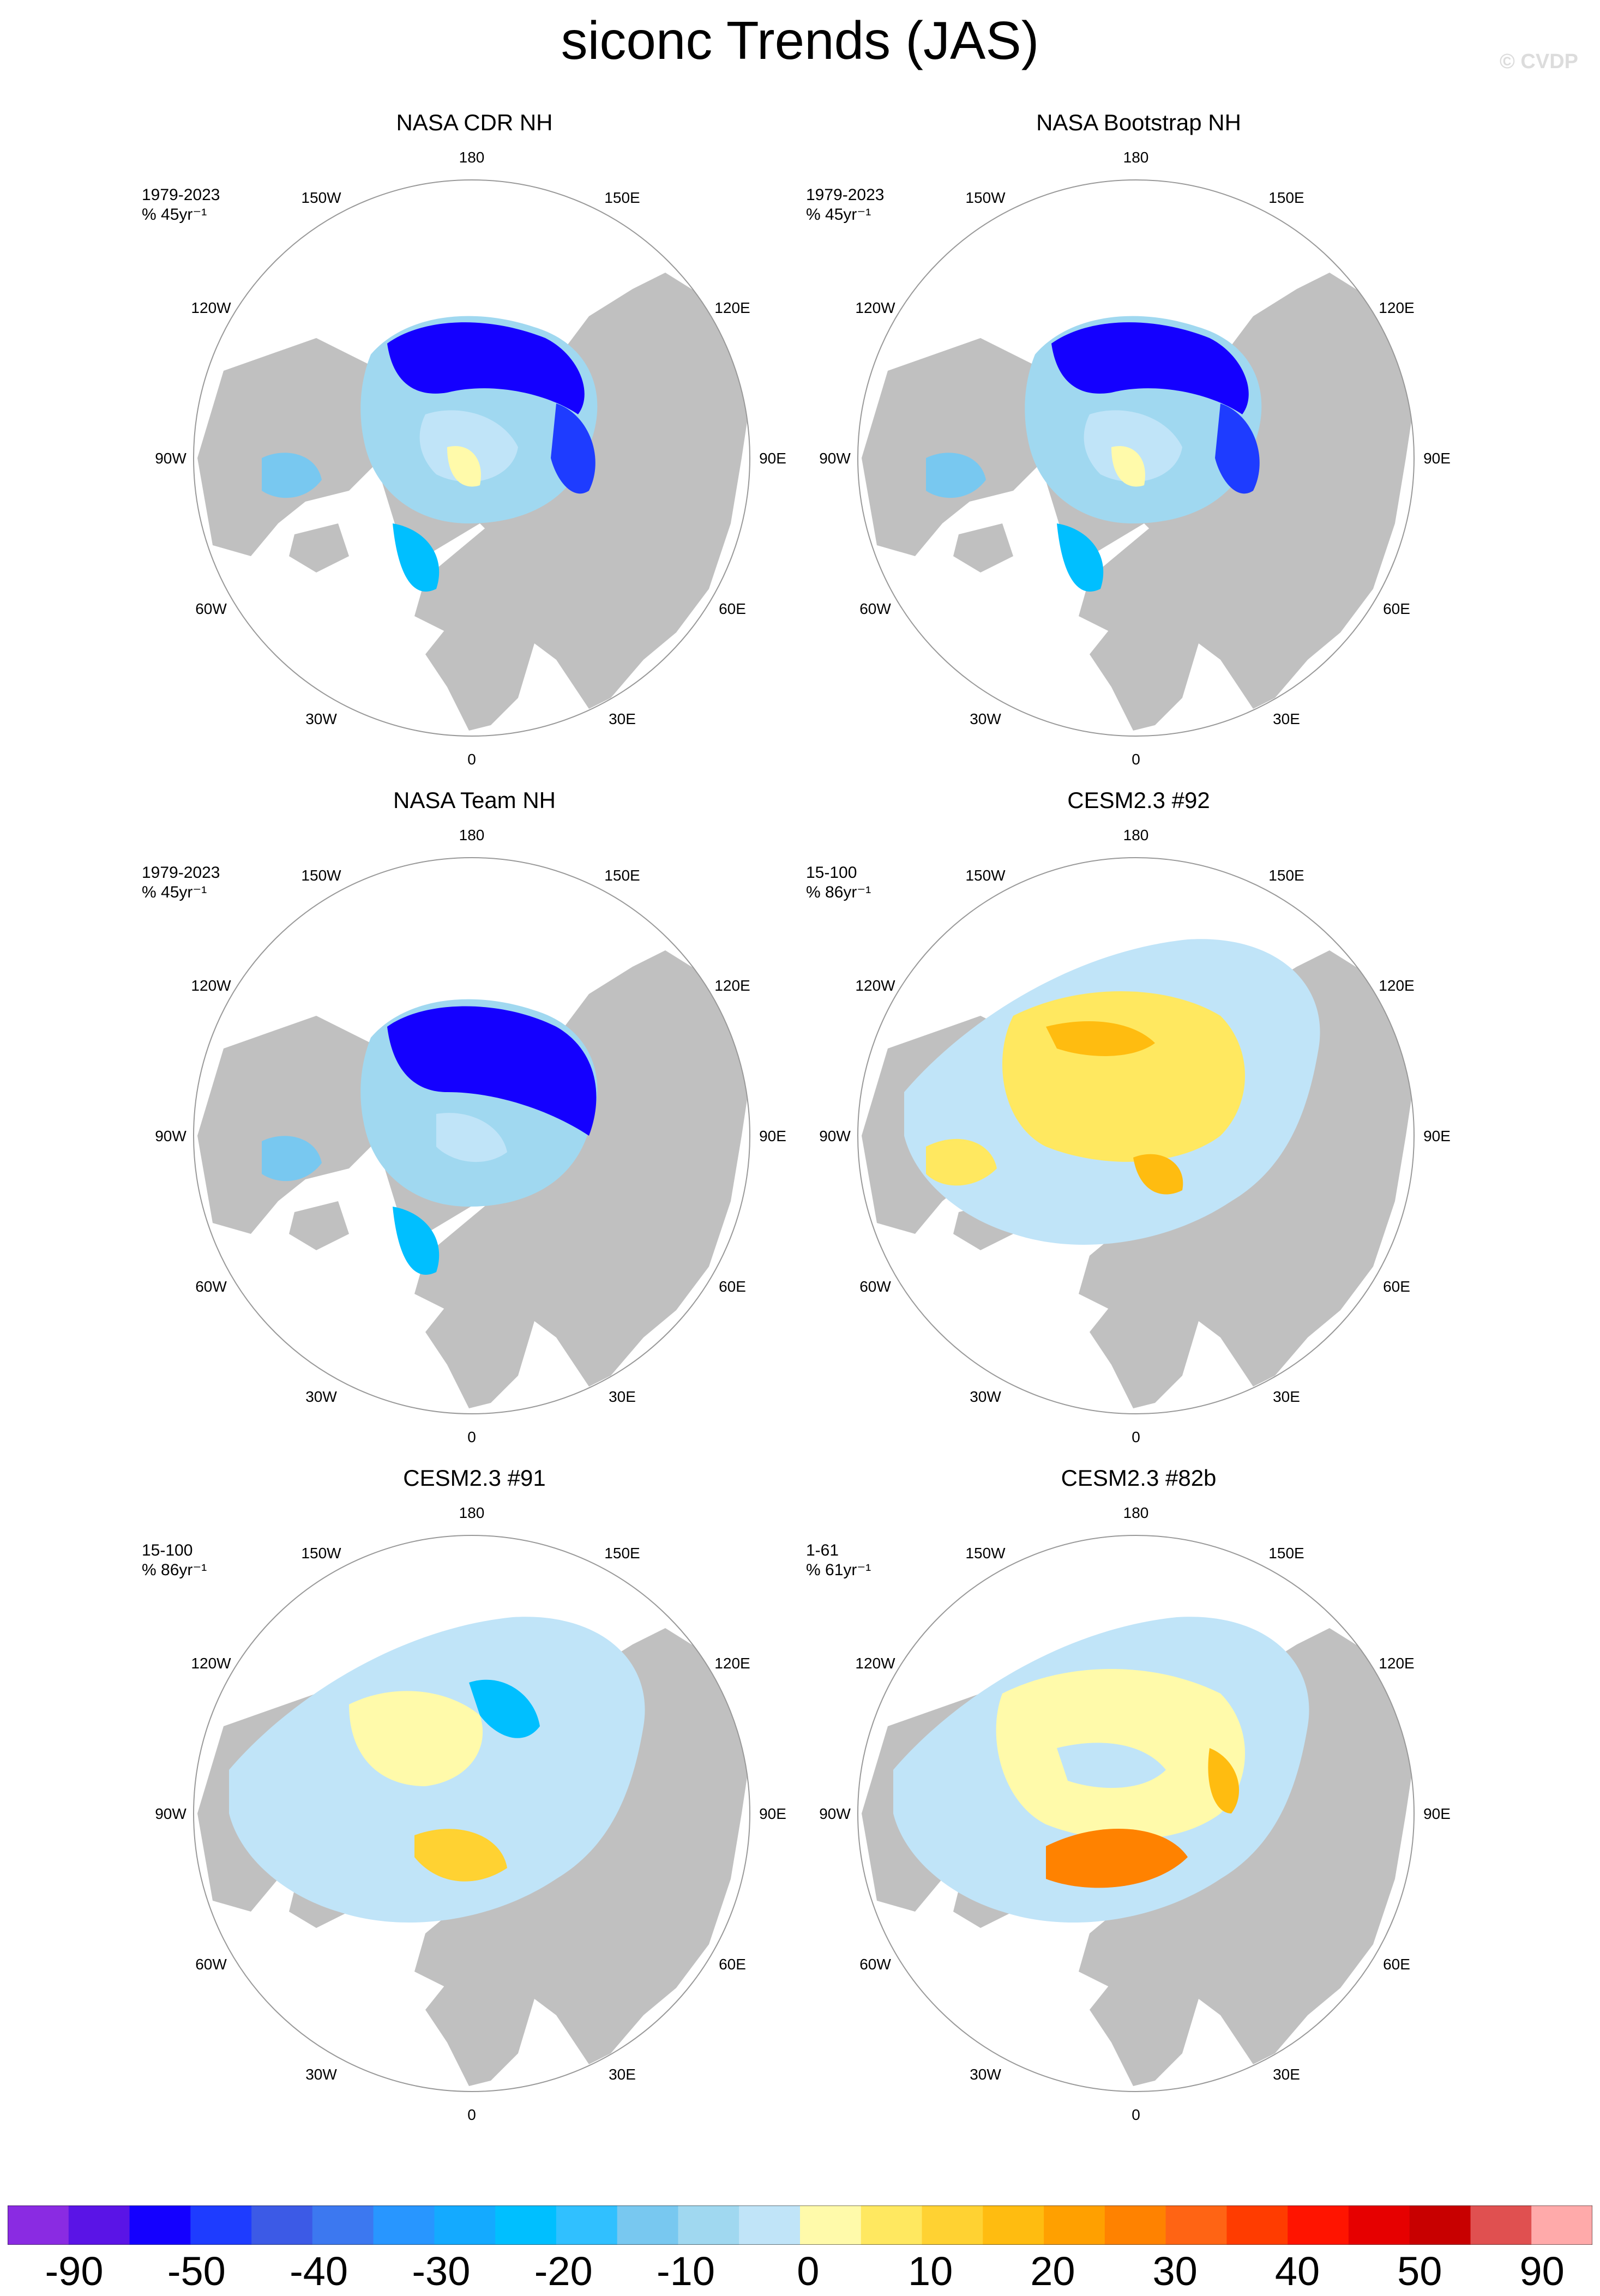 This screenshot has height=2296, width=1600. Describe the element at coordinates (181, 883) in the screenshot. I see `panel-period-units: 1979-2023 % 45yr⁻¹` at that location.